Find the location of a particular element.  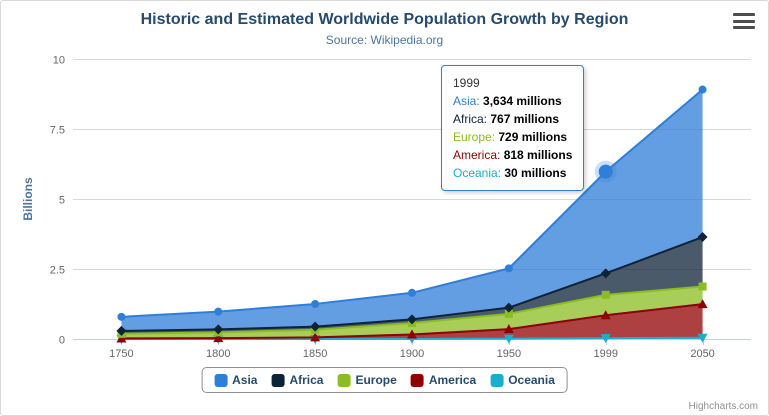

hover-point is located at coordinates (605, 171).